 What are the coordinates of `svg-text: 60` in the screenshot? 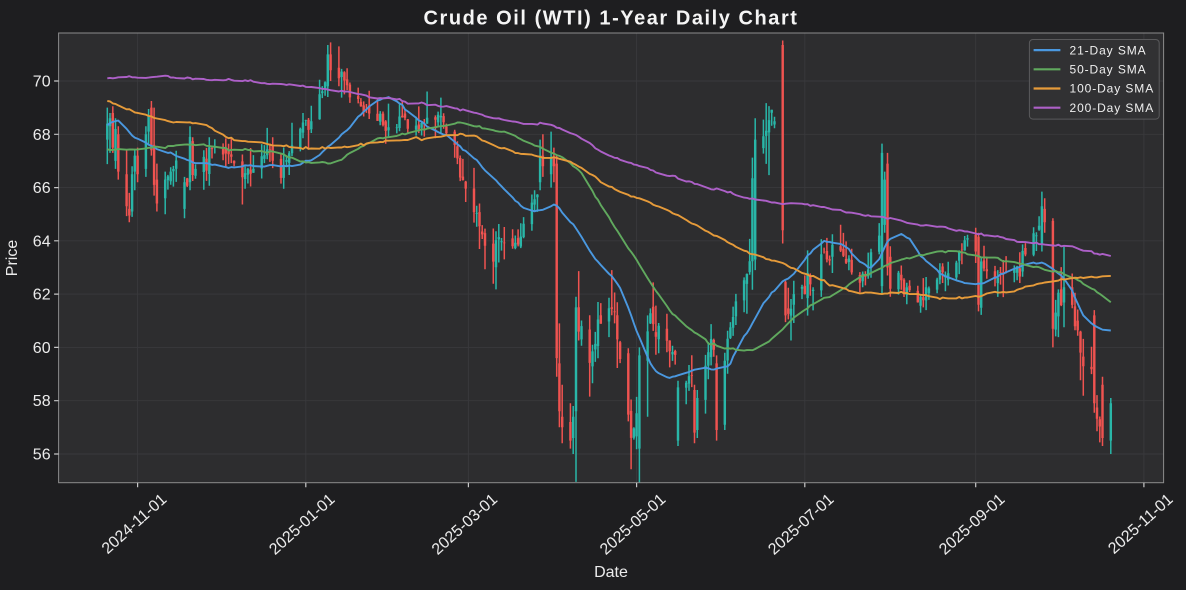 It's located at (42, 348).